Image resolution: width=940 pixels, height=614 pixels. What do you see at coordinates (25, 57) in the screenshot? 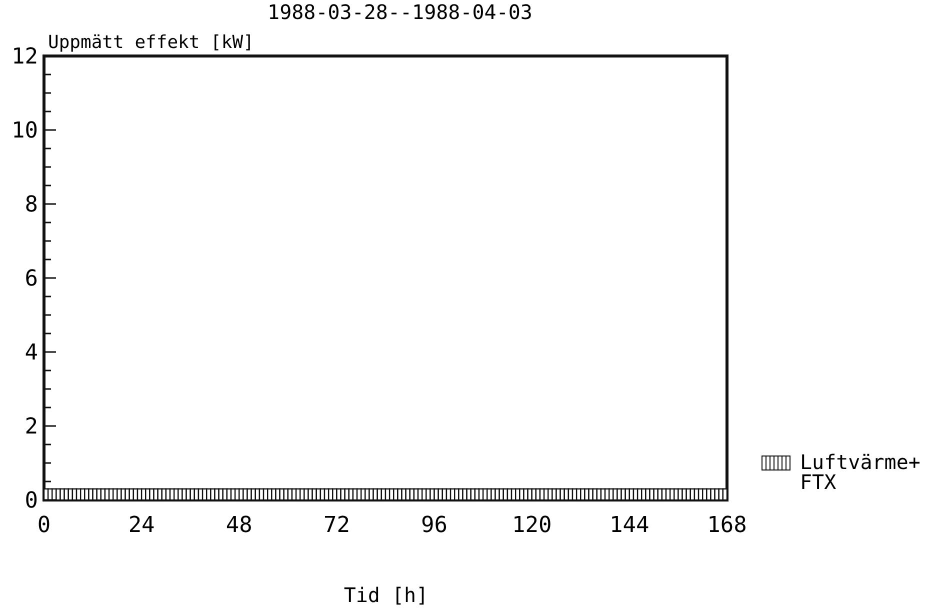
I see `y-tick-label: 12` at bounding box center [25, 57].